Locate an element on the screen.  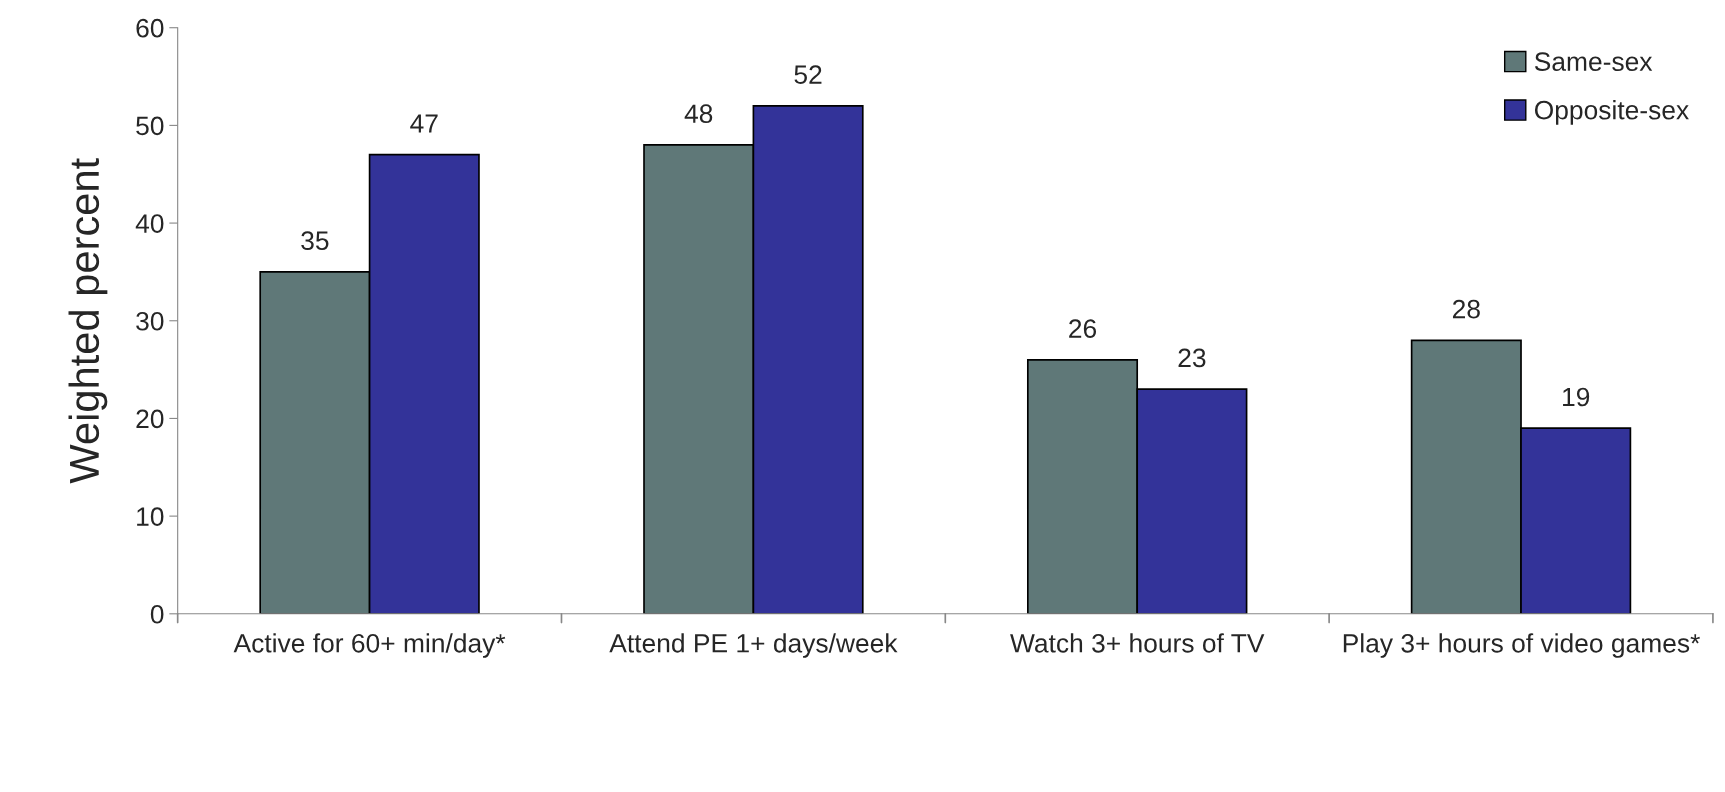
legend-label: Opposite-sex is located at coordinates (1611, 112).